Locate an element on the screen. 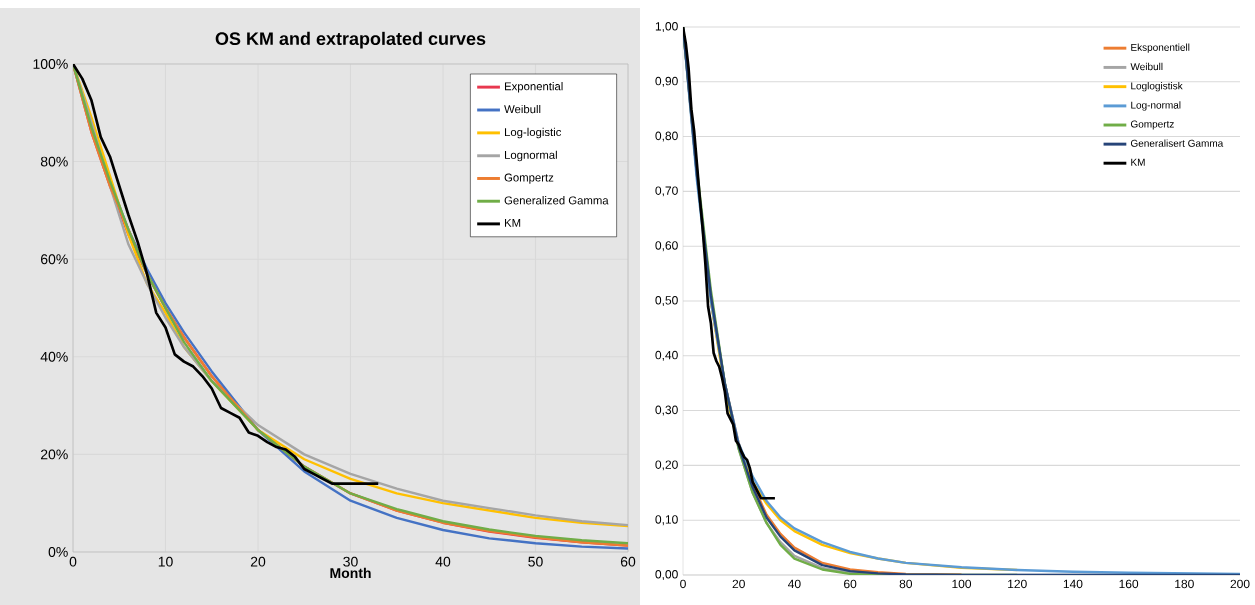 The image size is (1255, 605). y-tick-label: 60% is located at coordinates (54, 259).